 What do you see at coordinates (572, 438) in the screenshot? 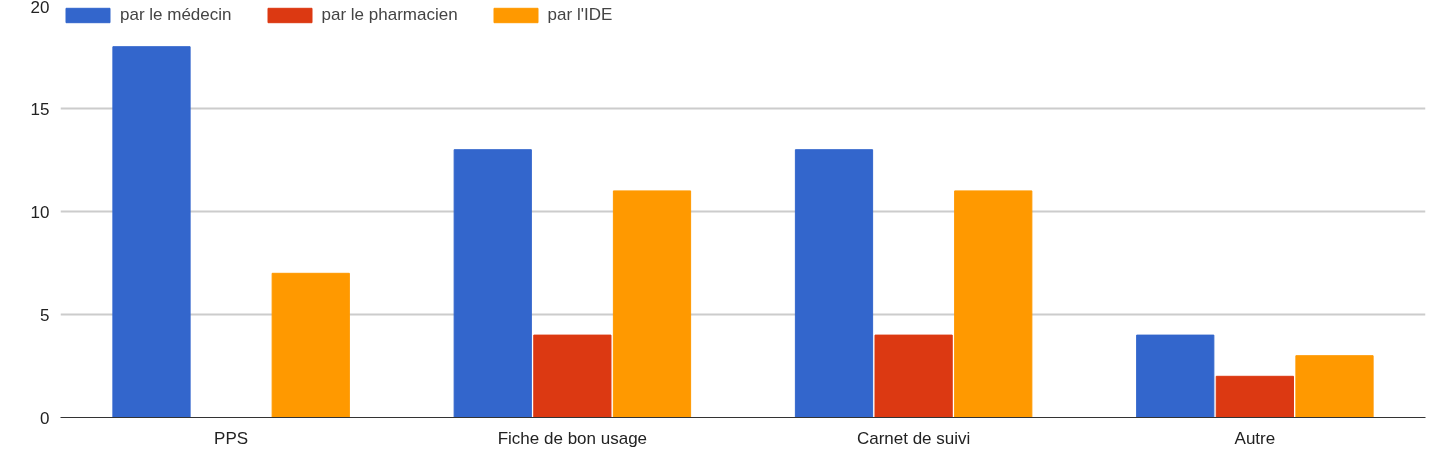
I see `x-tick-label: Fiche de bon usage` at bounding box center [572, 438].